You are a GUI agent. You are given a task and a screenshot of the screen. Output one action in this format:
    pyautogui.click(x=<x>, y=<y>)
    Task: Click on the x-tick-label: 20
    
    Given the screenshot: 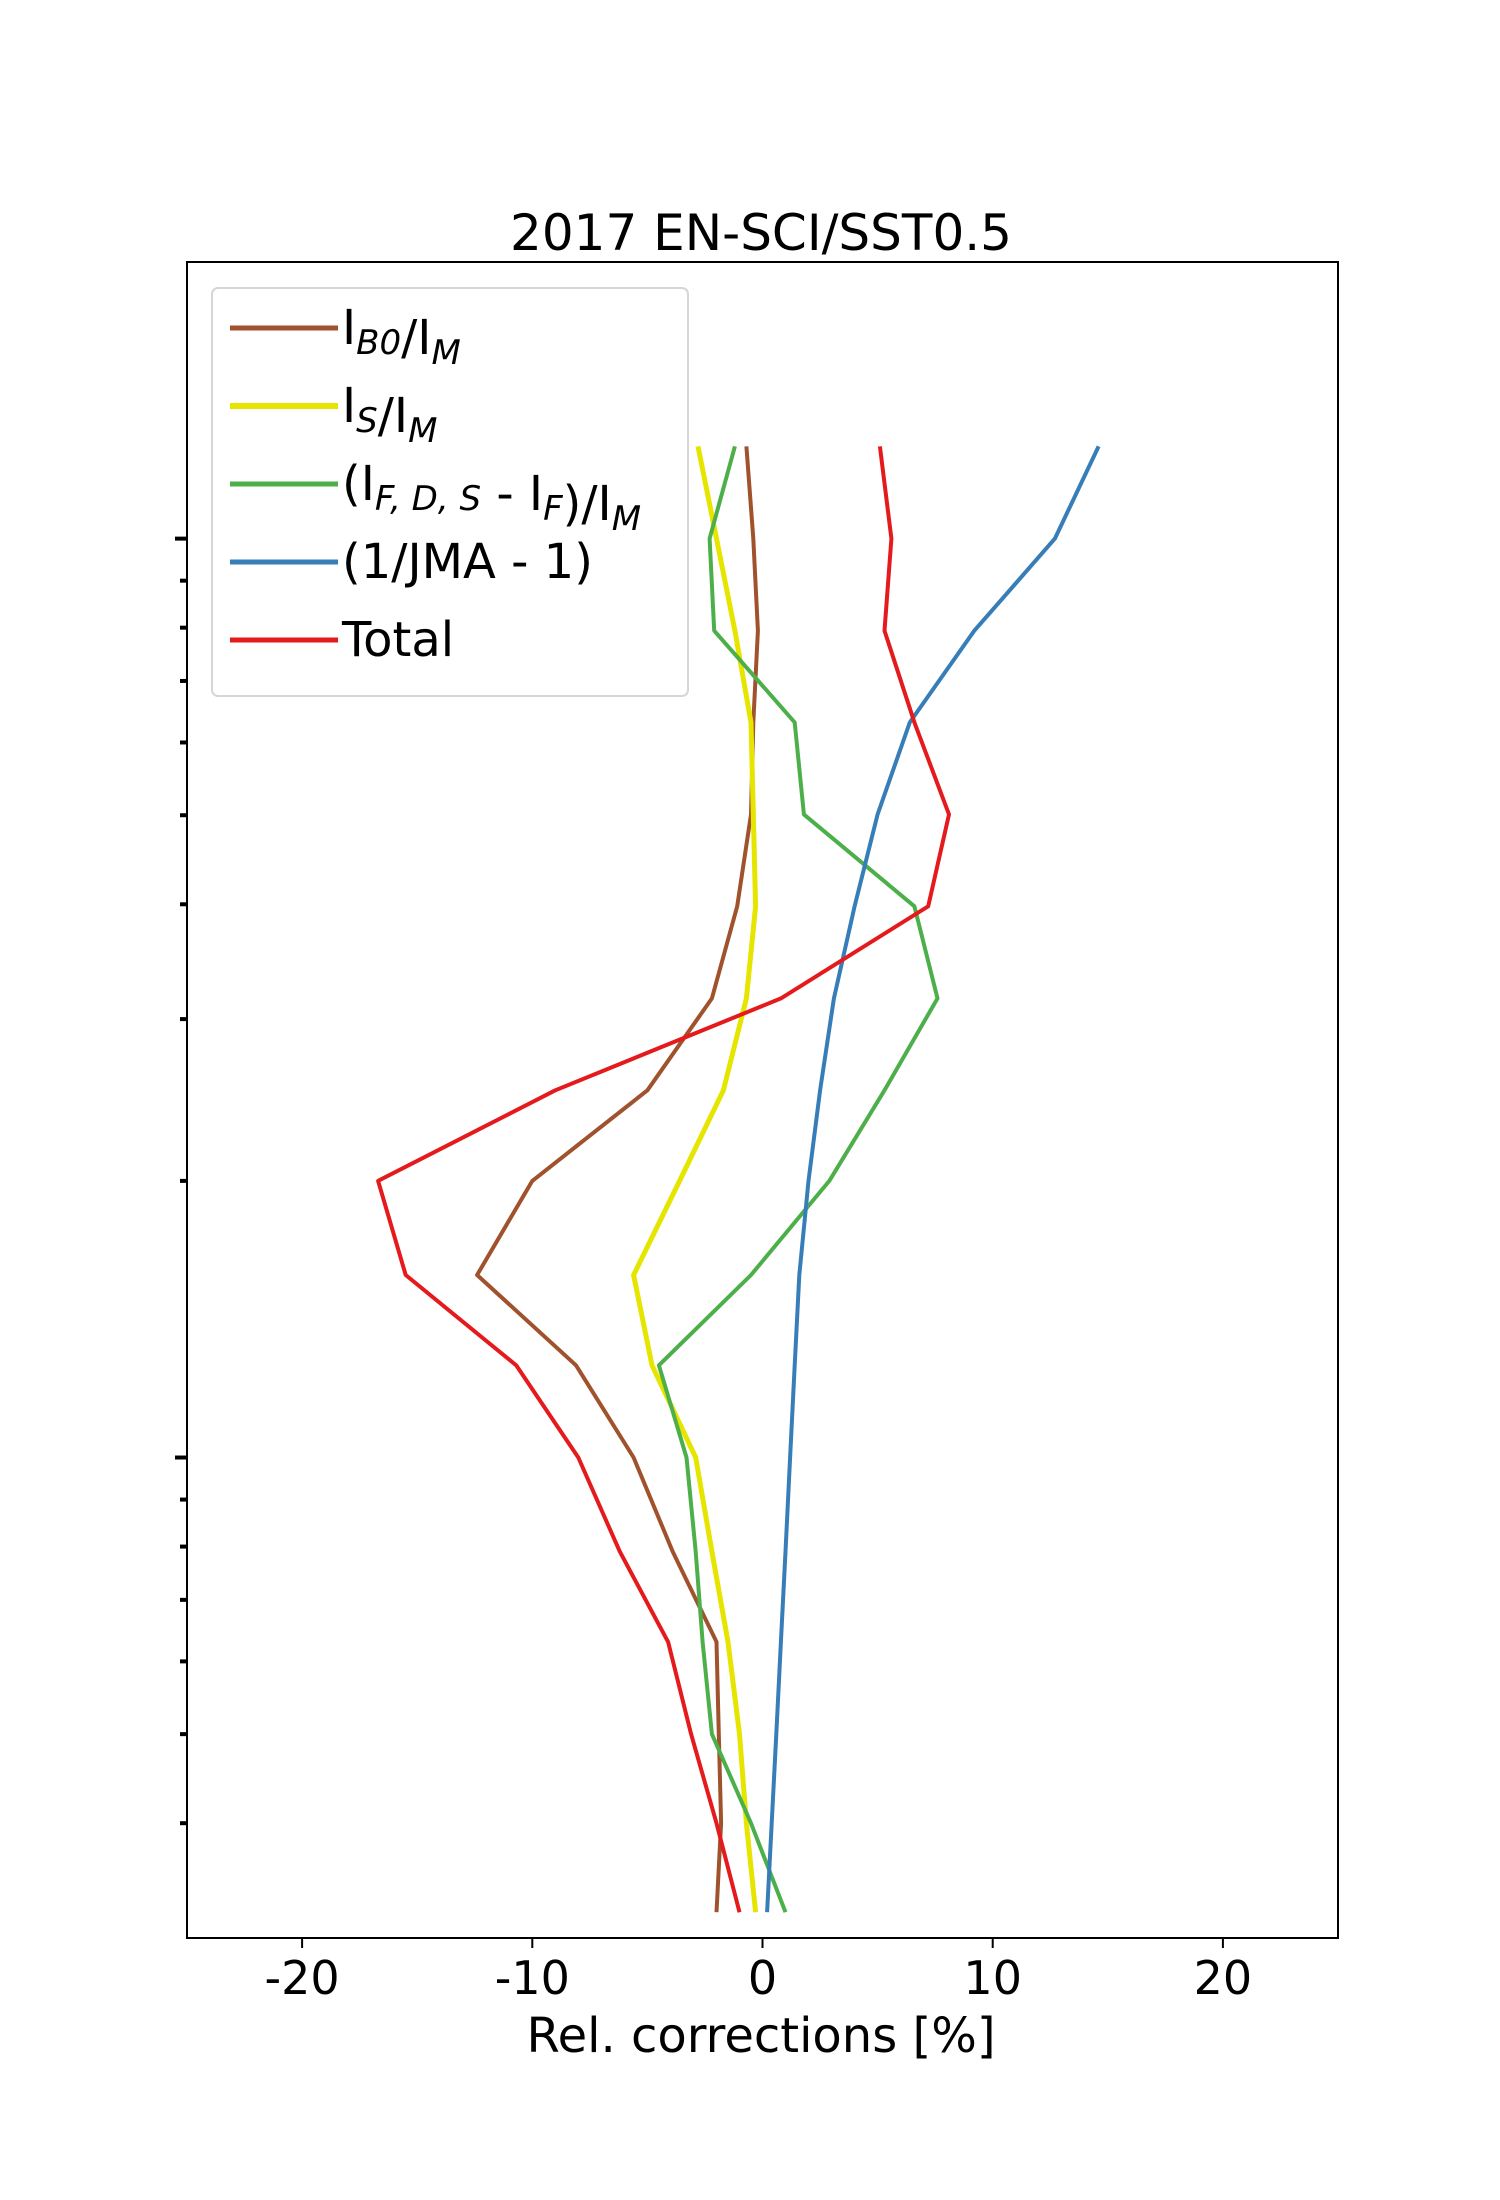 What is the action you would take?
    pyautogui.click(x=1223, y=1978)
    